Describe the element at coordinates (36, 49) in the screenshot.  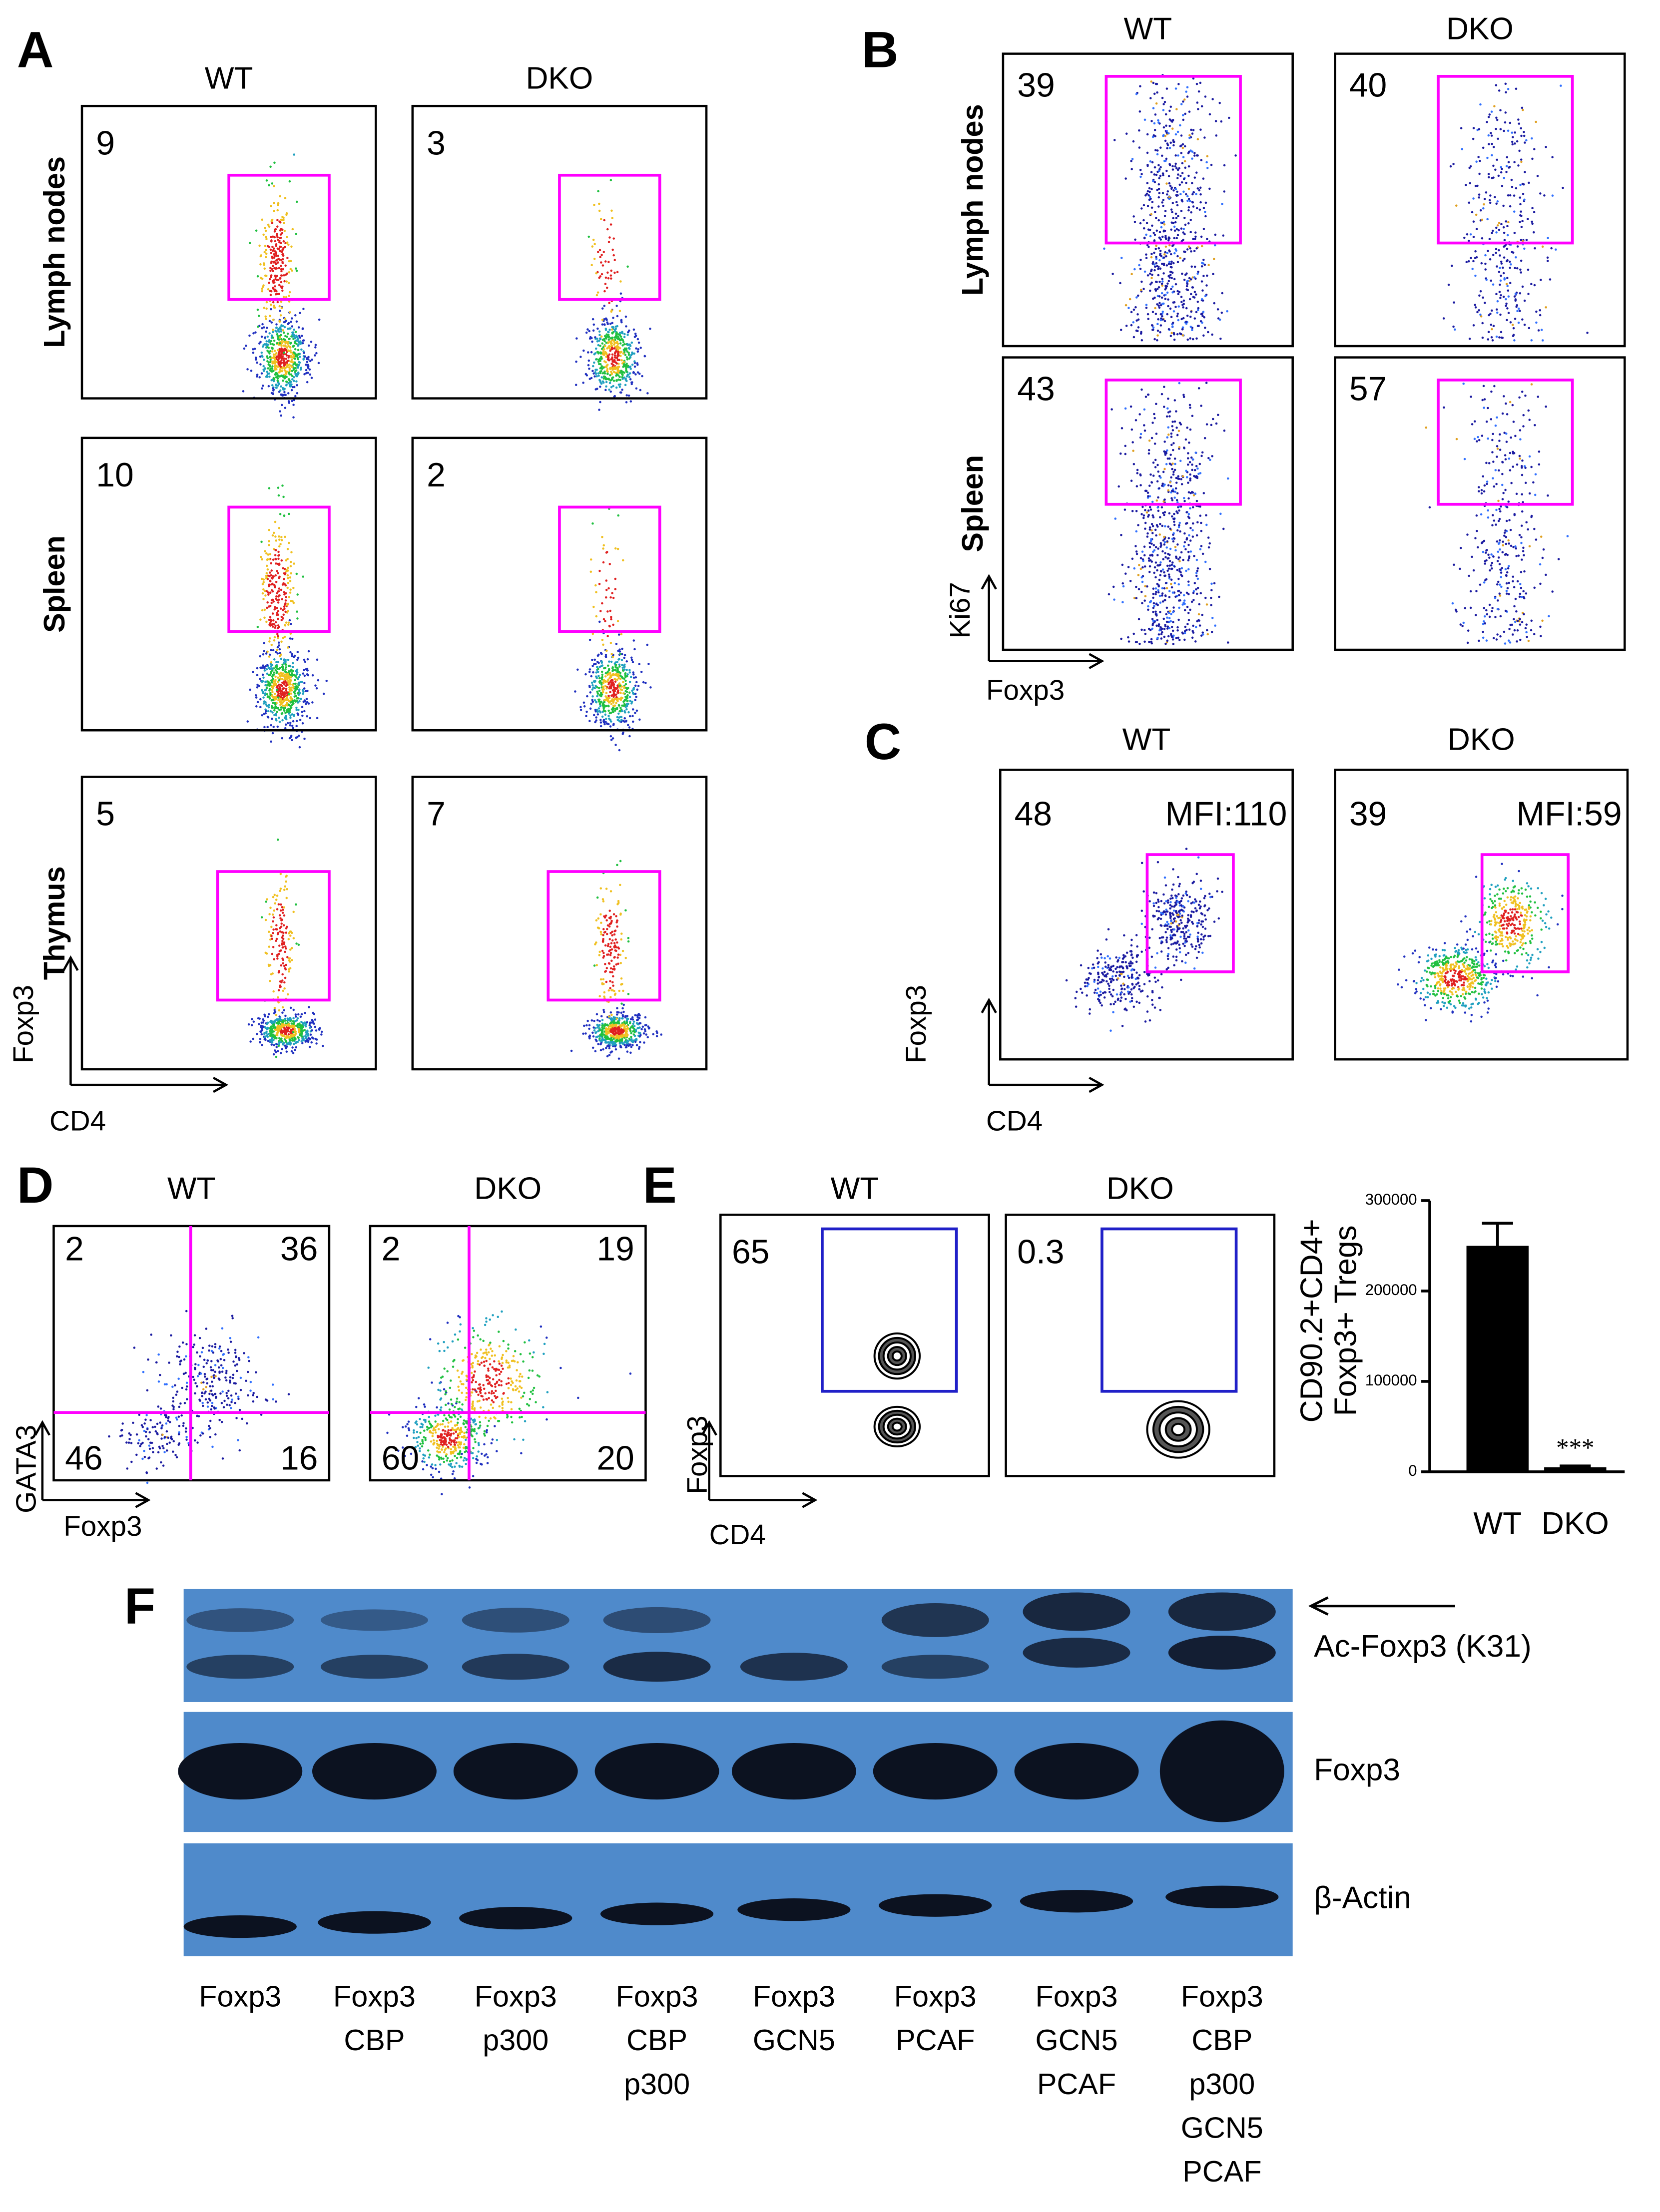
I see `panel-letter: A` at that location.